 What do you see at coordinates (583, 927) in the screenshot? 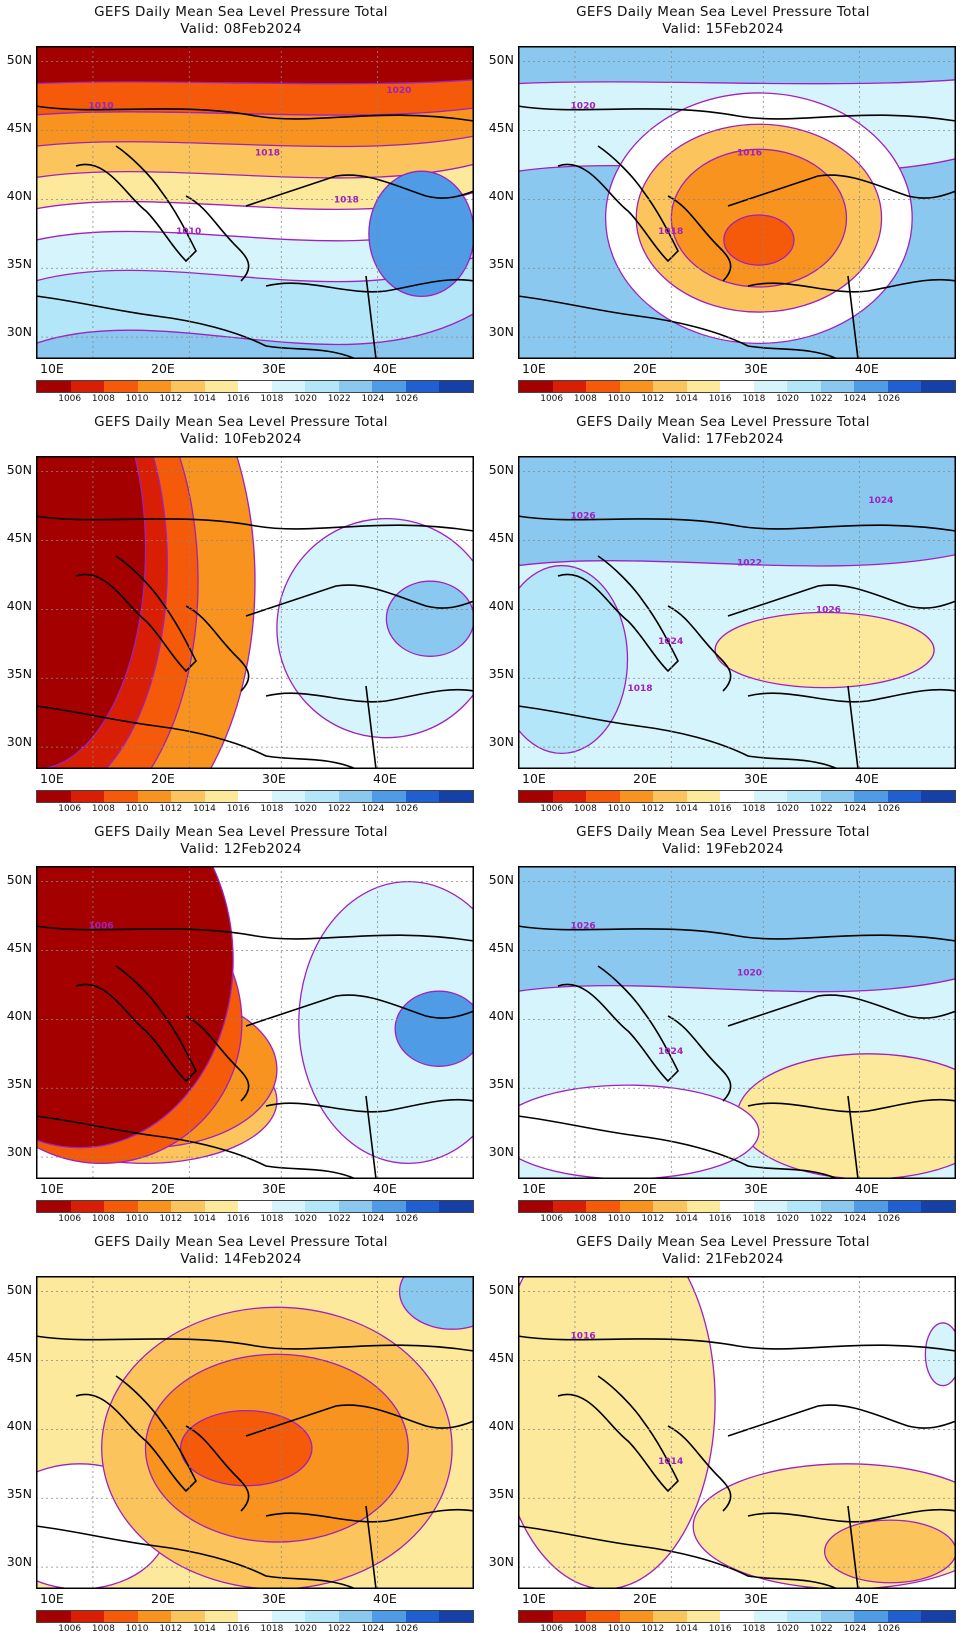
I see `contour-label: 1026` at bounding box center [583, 927].